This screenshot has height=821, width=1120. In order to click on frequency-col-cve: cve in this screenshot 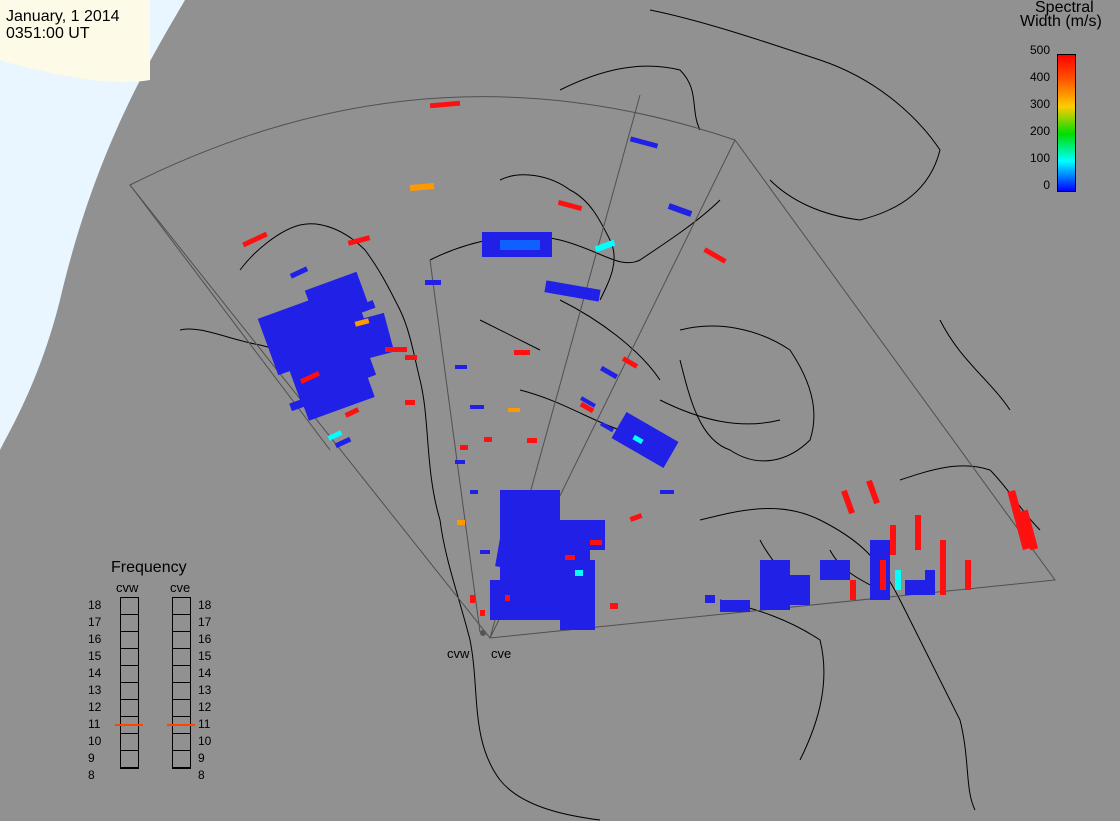, I will do `click(180, 587)`.